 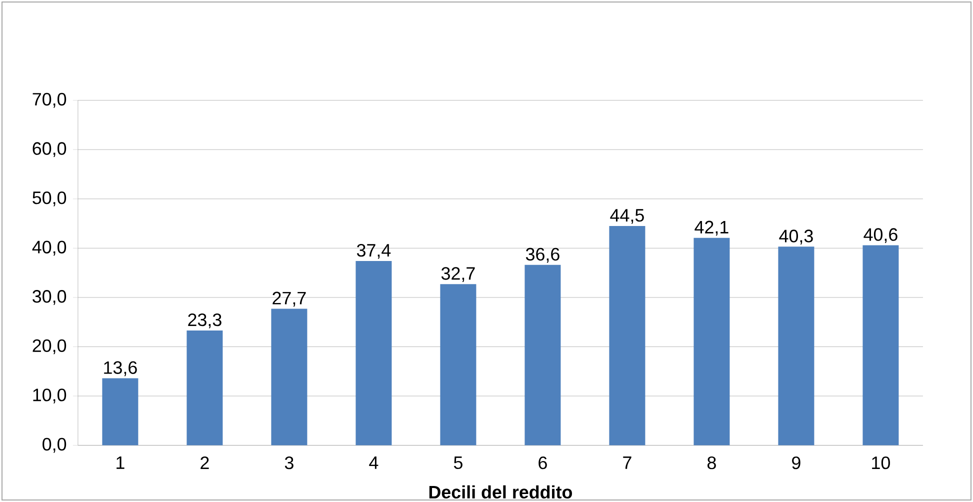 I want to click on x-tick-label: 7, so click(x=627, y=462).